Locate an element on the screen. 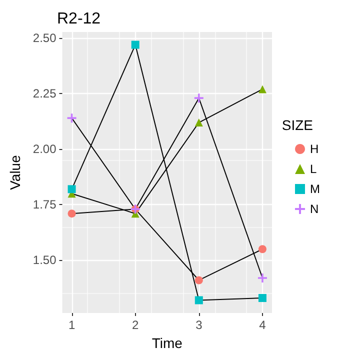  legend-label: H is located at coordinates (314, 149).